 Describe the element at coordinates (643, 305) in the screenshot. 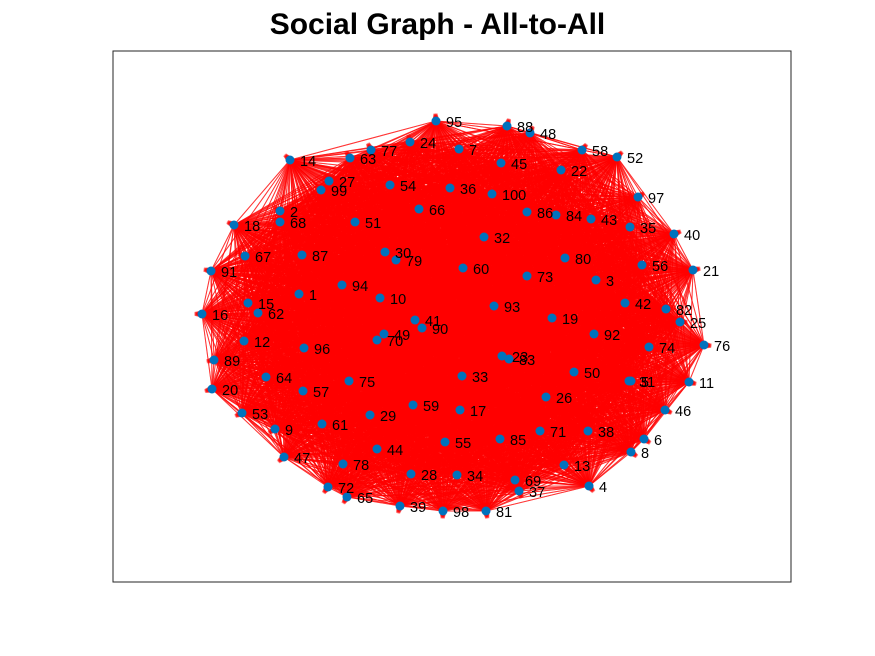

I see `node-label-42: 42` at that location.